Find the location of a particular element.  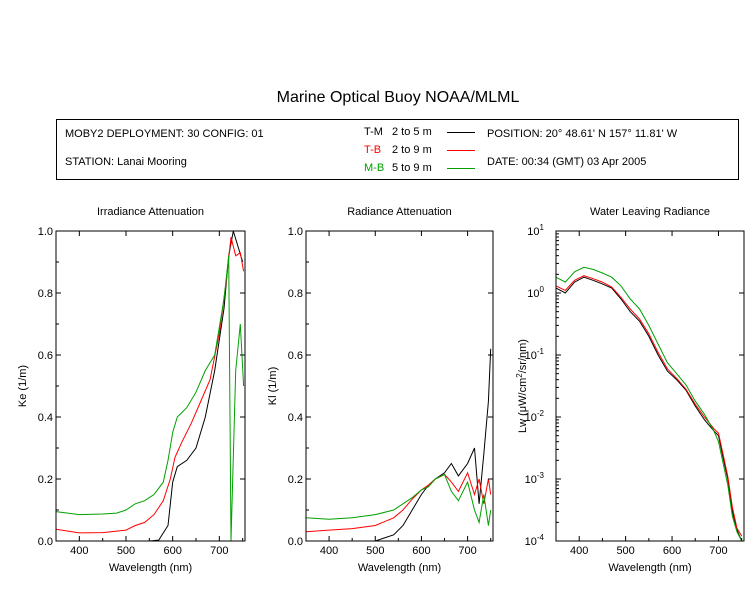

legend-code-tm: T-M is located at coordinates (373, 132).